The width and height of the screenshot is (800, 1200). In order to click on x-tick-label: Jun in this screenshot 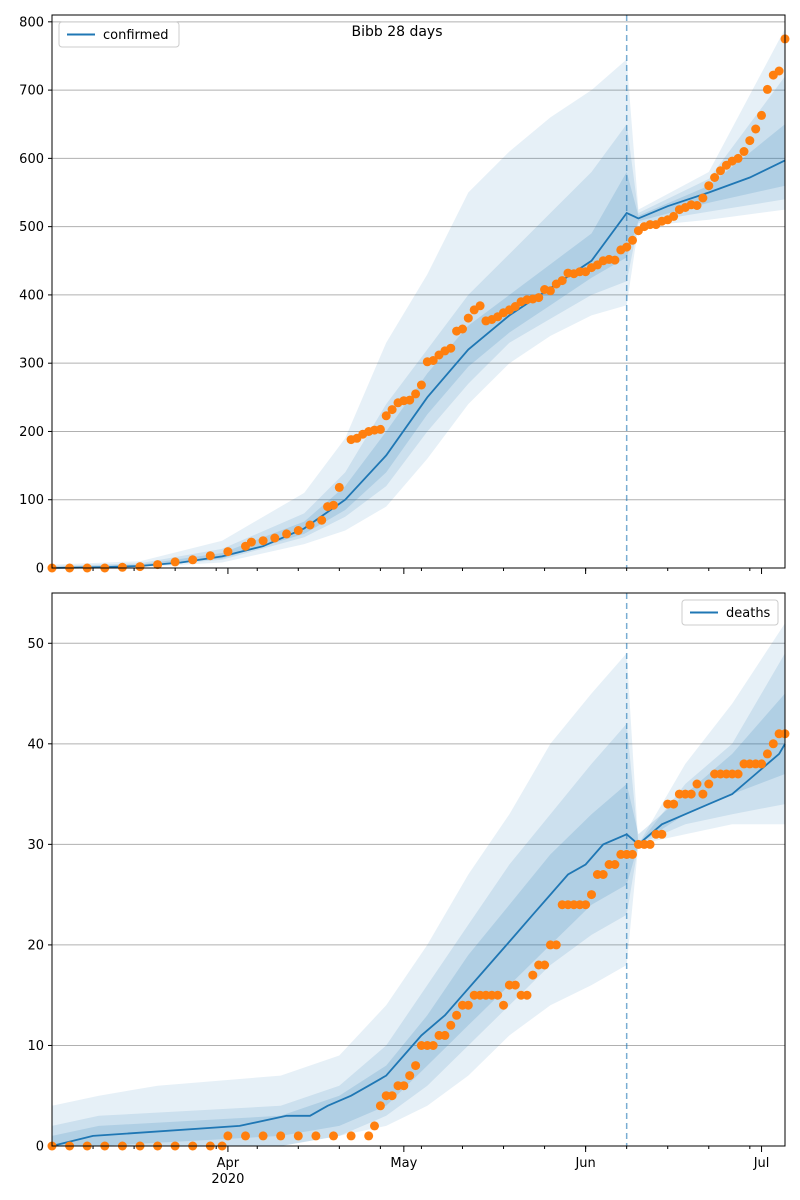, I will do `click(584, 1163)`.